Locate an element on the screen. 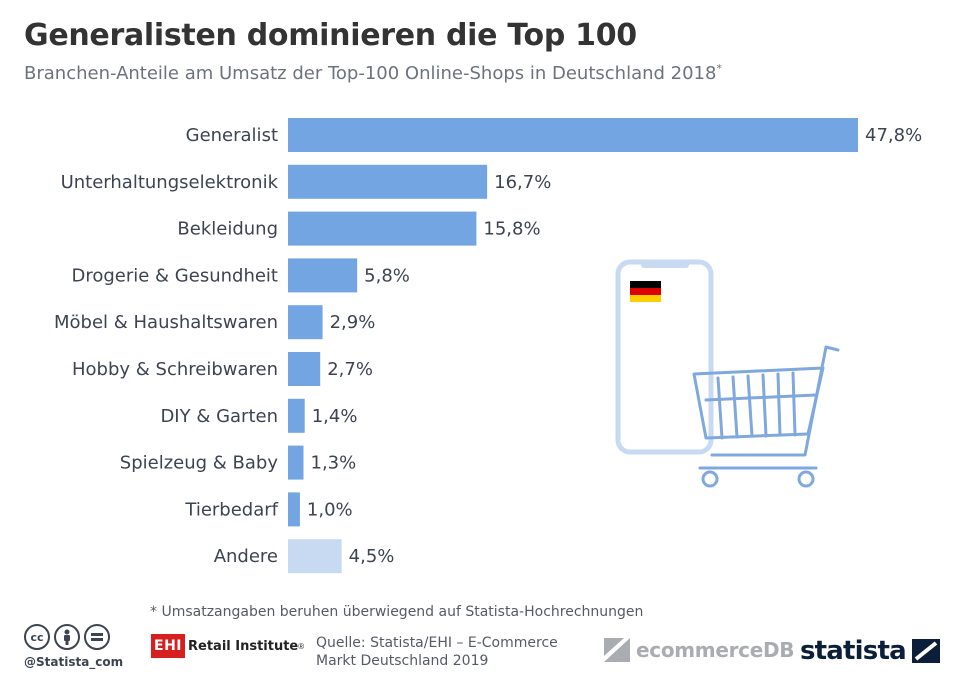  value-label-3: 5,8% is located at coordinates (387, 275).